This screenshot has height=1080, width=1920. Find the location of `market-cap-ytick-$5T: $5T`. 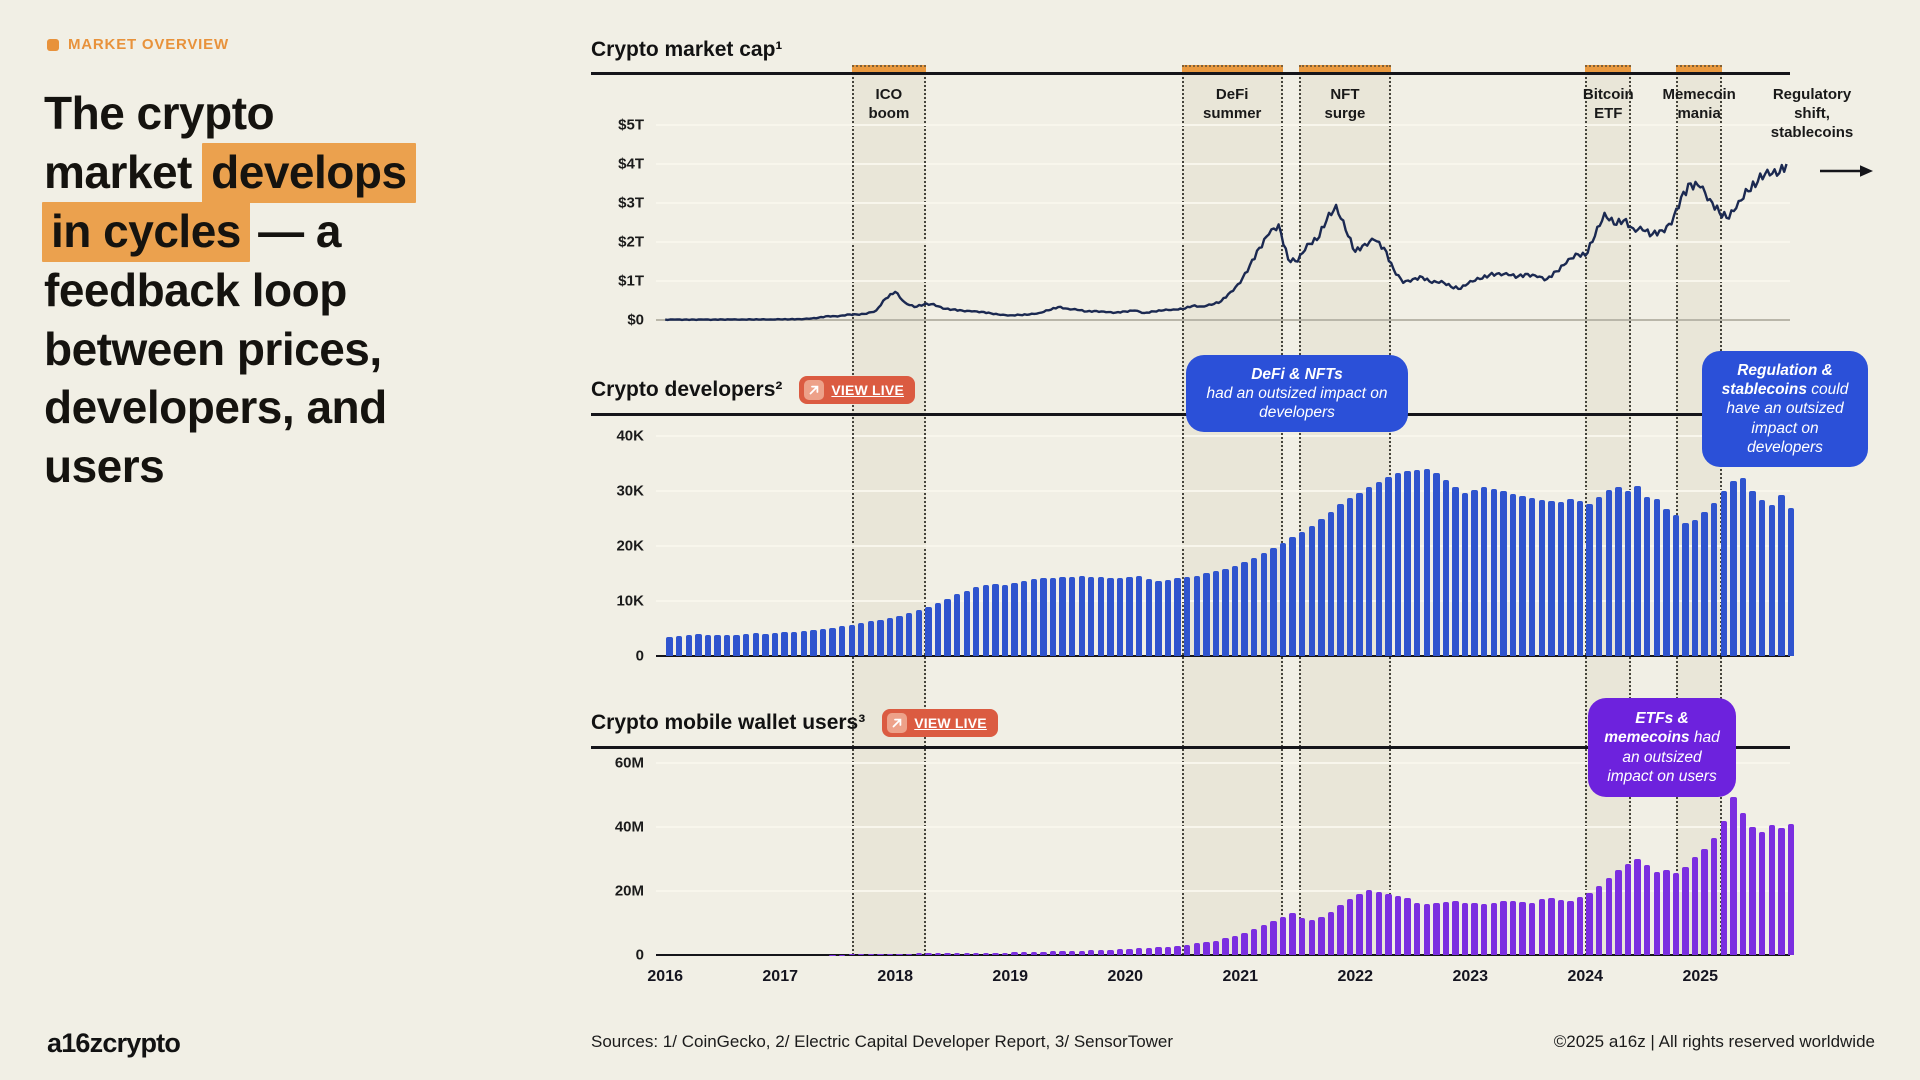

market-cap-ytick-$5T: $5T is located at coordinates (631, 125).